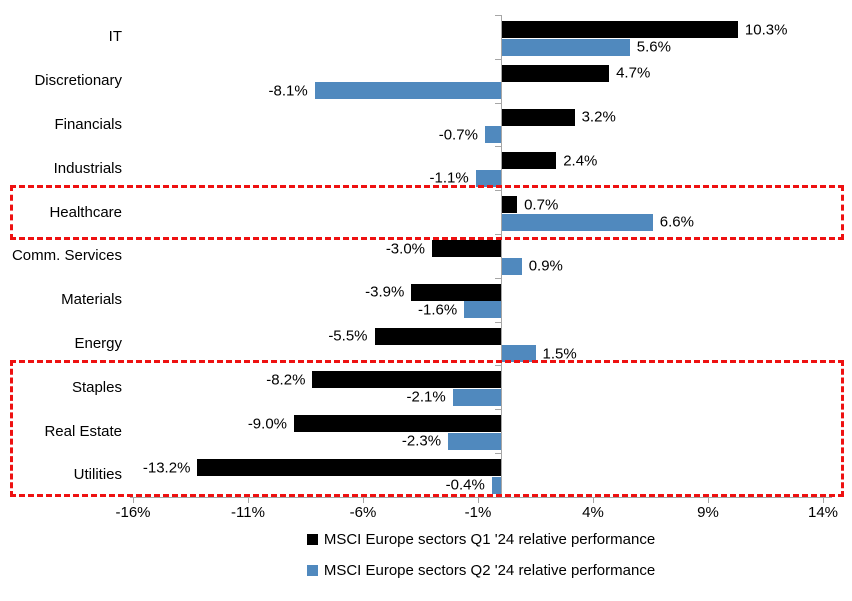 This screenshot has height=601, width=852. I want to click on category-label: Healthcare, so click(85, 212).